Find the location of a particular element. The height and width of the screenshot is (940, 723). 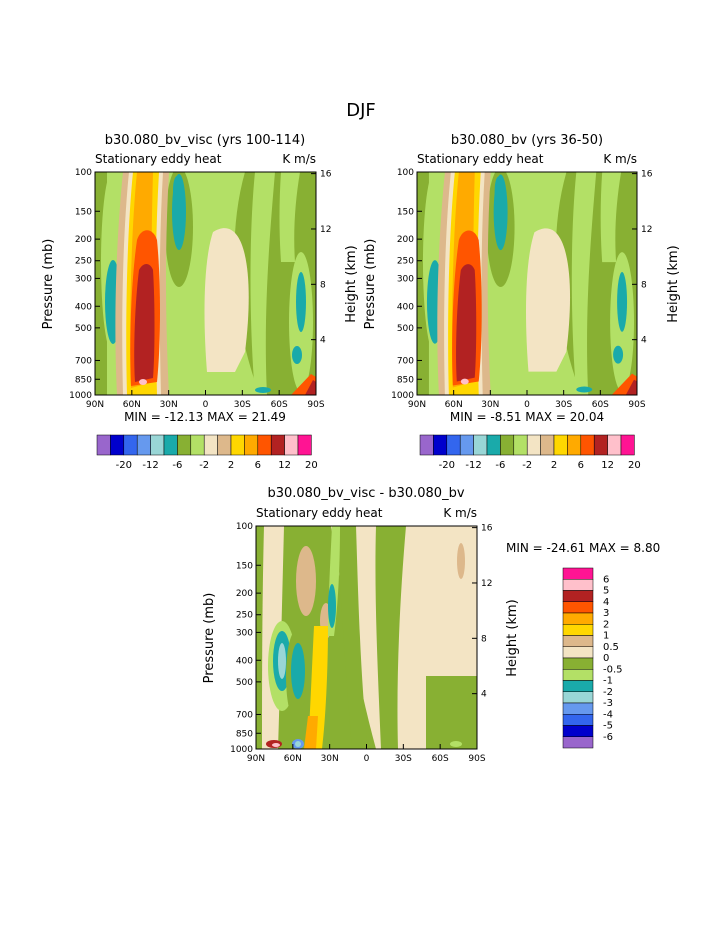

x-tick-label: 30S is located at coordinates (563, 405).